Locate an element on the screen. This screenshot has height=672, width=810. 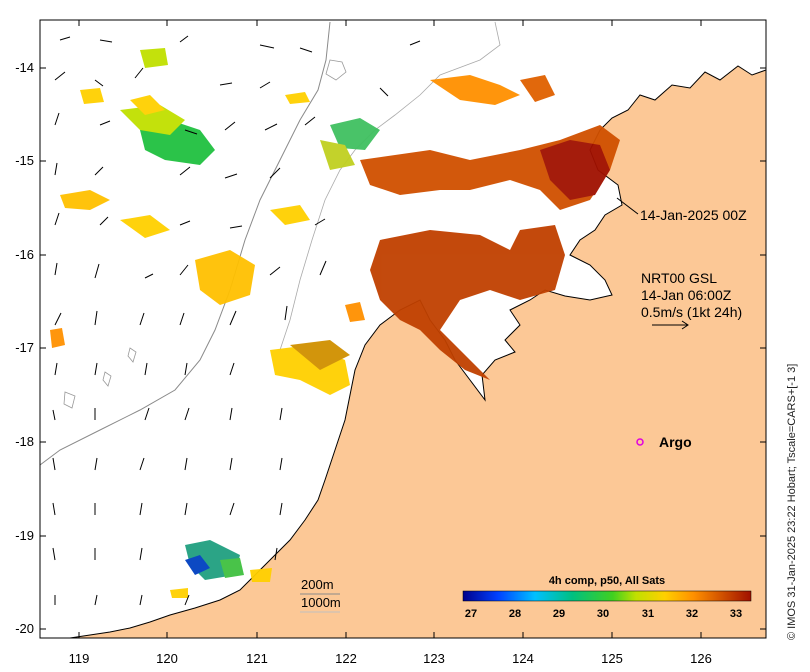
lon-axis: 119 120 121 122 123 124 125 126 is located at coordinates (390, 658).